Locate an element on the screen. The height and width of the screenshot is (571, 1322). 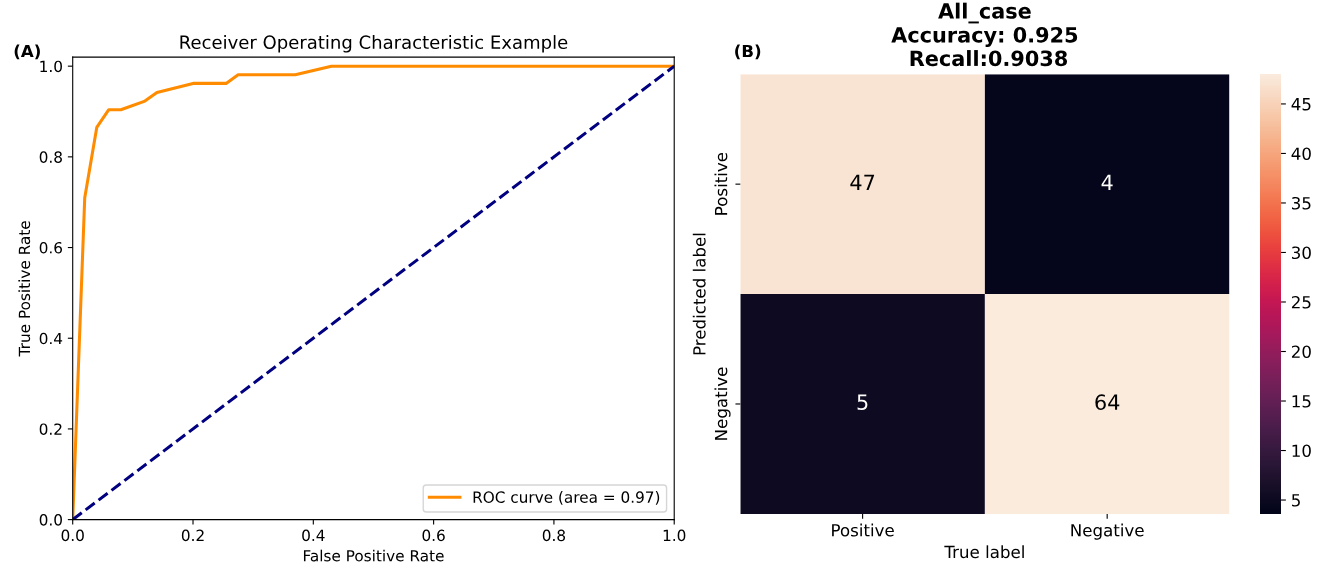
x-axis-title: False Positive Rate is located at coordinates (373, 555).